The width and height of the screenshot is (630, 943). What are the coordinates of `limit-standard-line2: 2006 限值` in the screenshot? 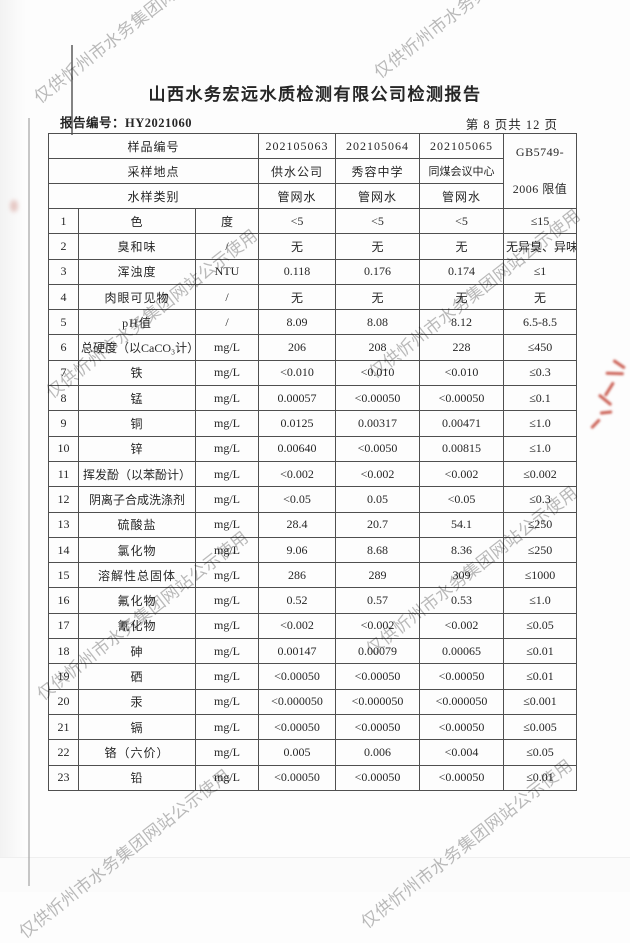 It's located at (540, 189).